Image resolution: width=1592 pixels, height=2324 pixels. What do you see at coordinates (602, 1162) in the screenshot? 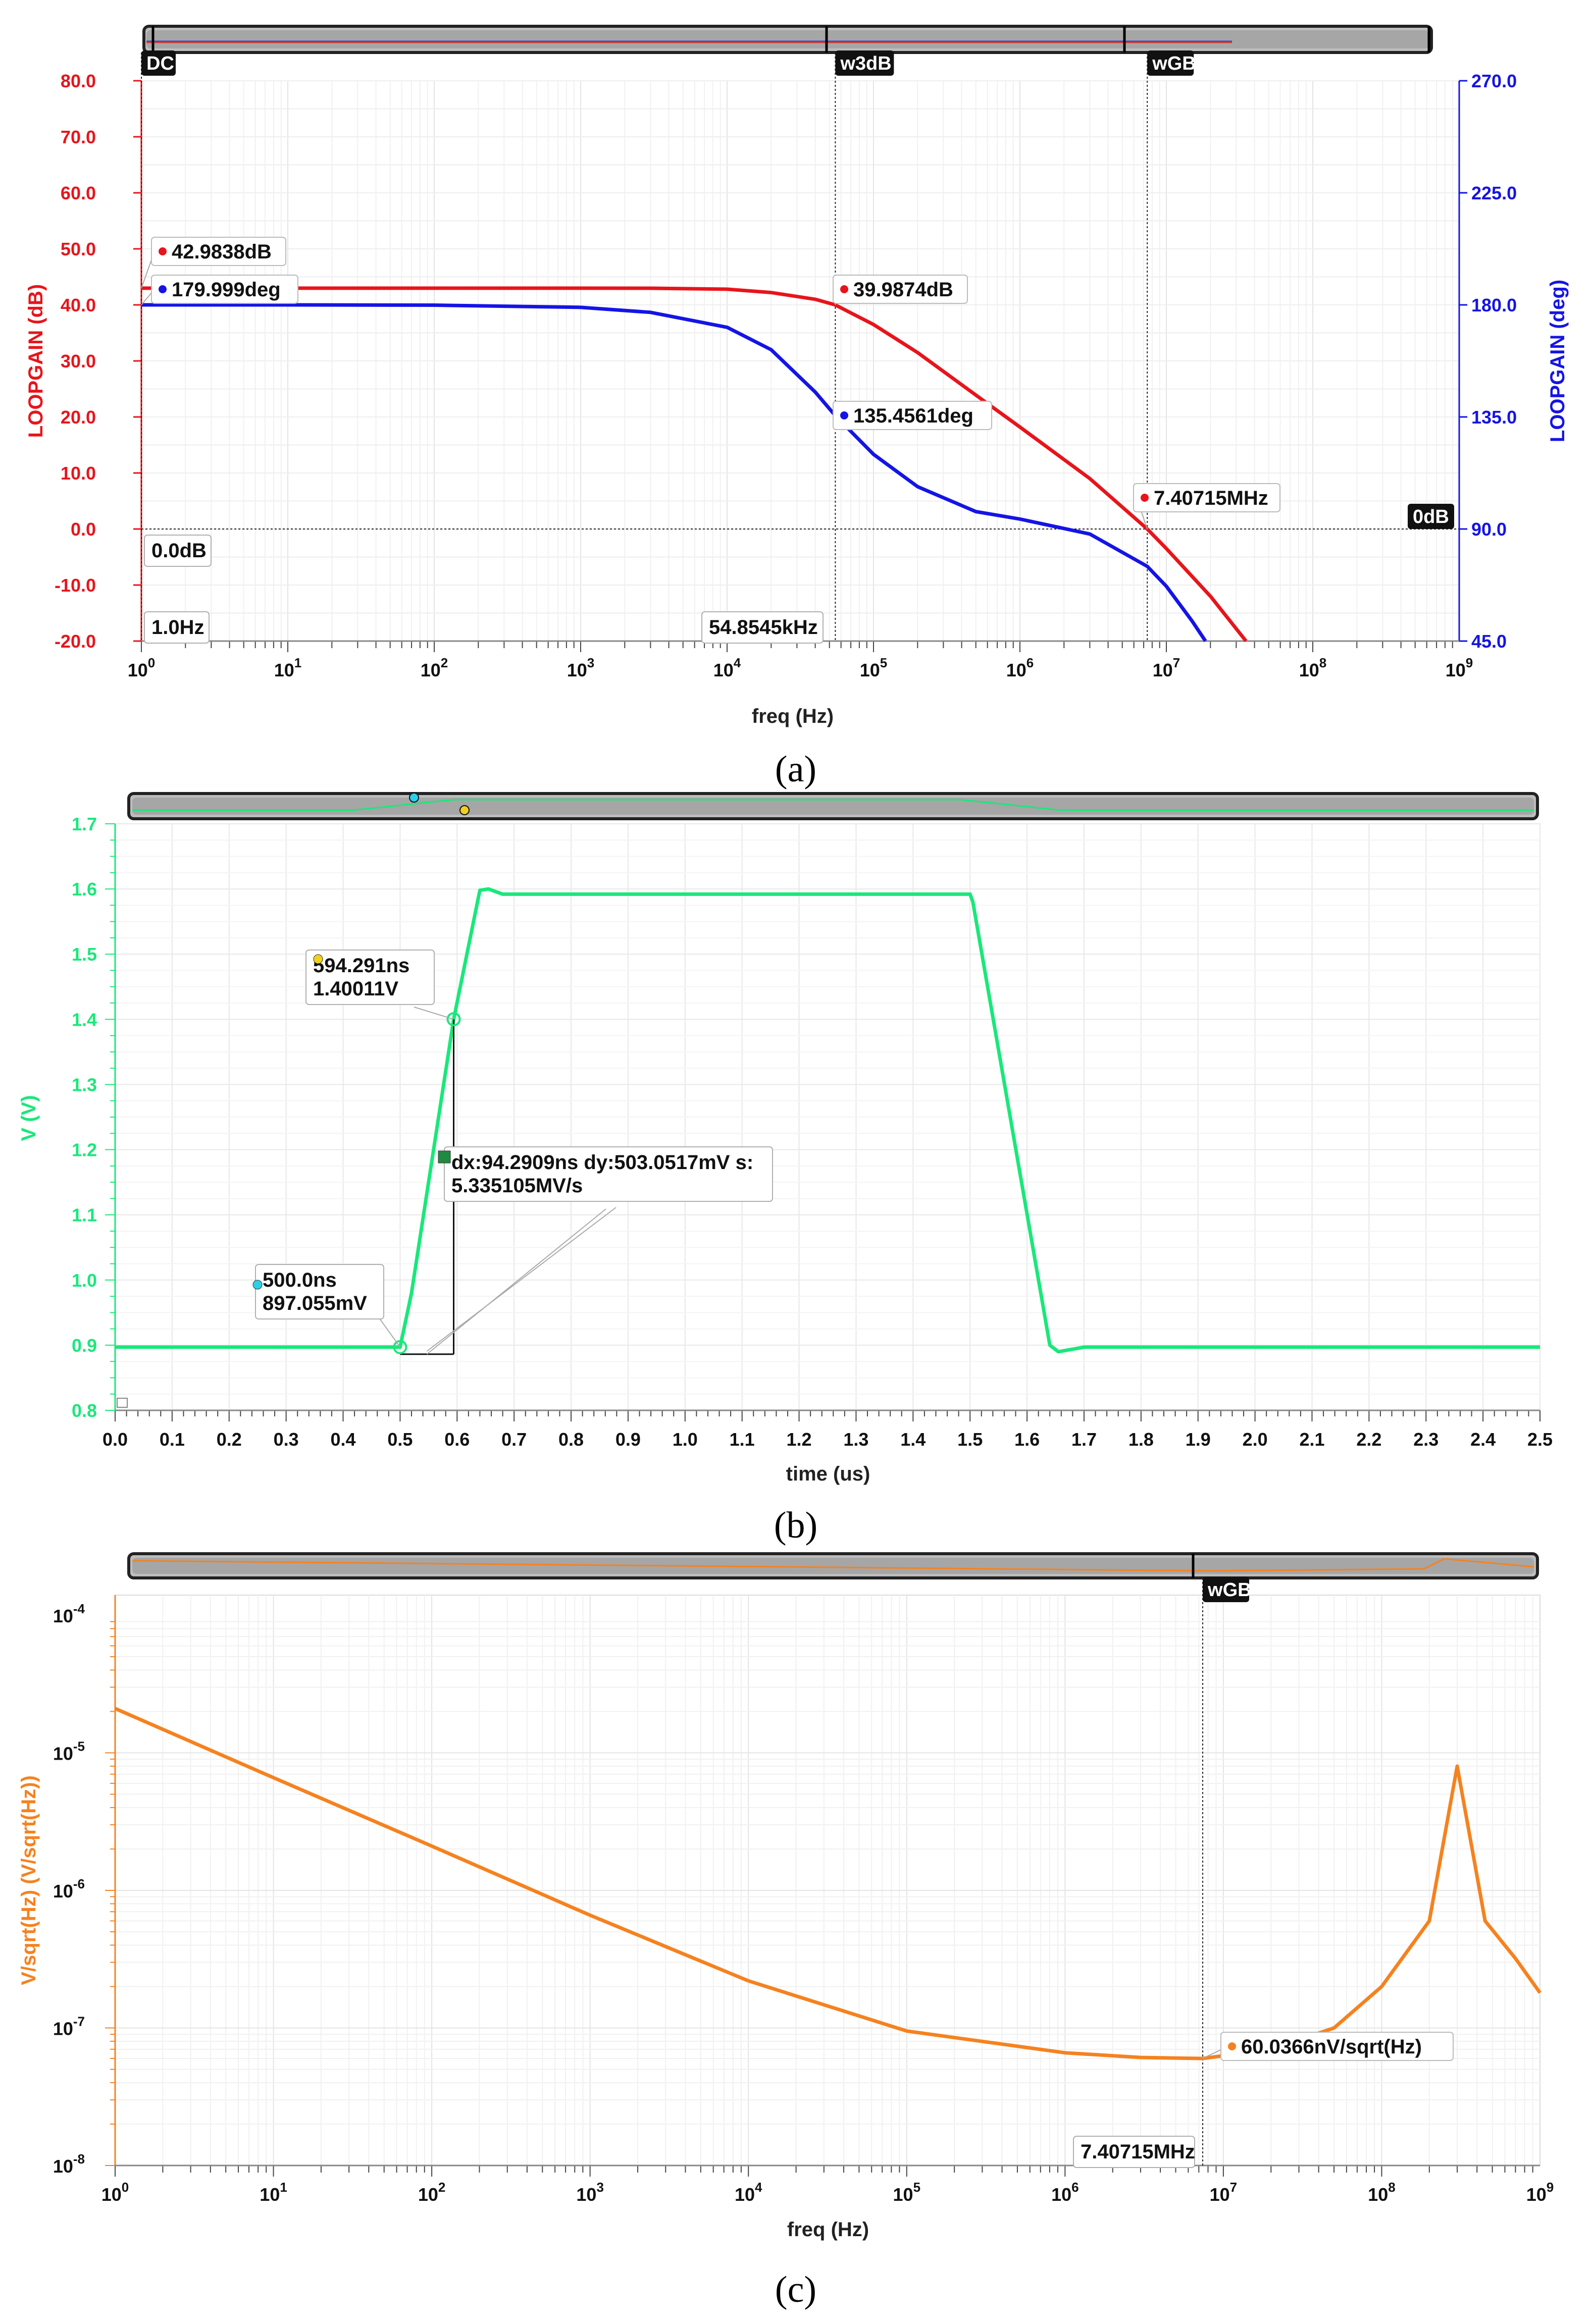
I see `annotation-delta-text: dx:94.2909ns dy:503.0517mV s:` at bounding box center [602, 1162].